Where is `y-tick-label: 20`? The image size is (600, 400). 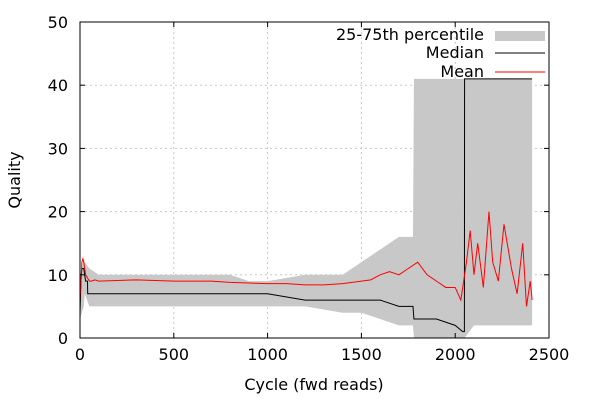 y-tick-label: 20 is located at coordinates (58, 212).